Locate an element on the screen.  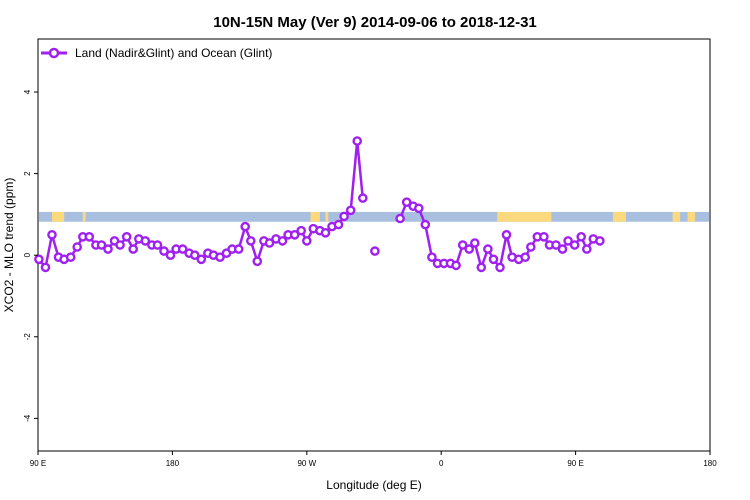
legend: Land (Nadir&Glint) and Ocean (Glint) is located at coordinates (156, 53).